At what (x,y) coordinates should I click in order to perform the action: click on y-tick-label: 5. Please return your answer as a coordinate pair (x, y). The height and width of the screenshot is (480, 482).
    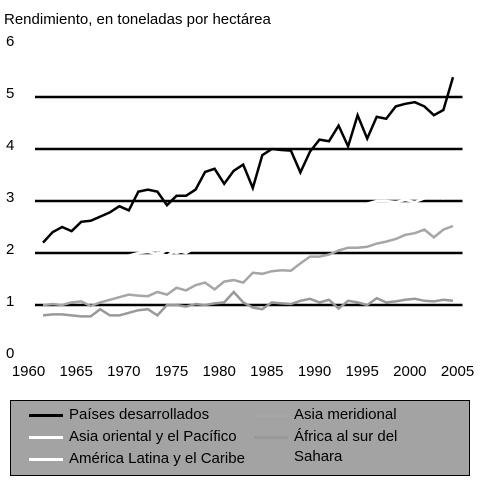
    Looking at the image, I should click on (10, 93).